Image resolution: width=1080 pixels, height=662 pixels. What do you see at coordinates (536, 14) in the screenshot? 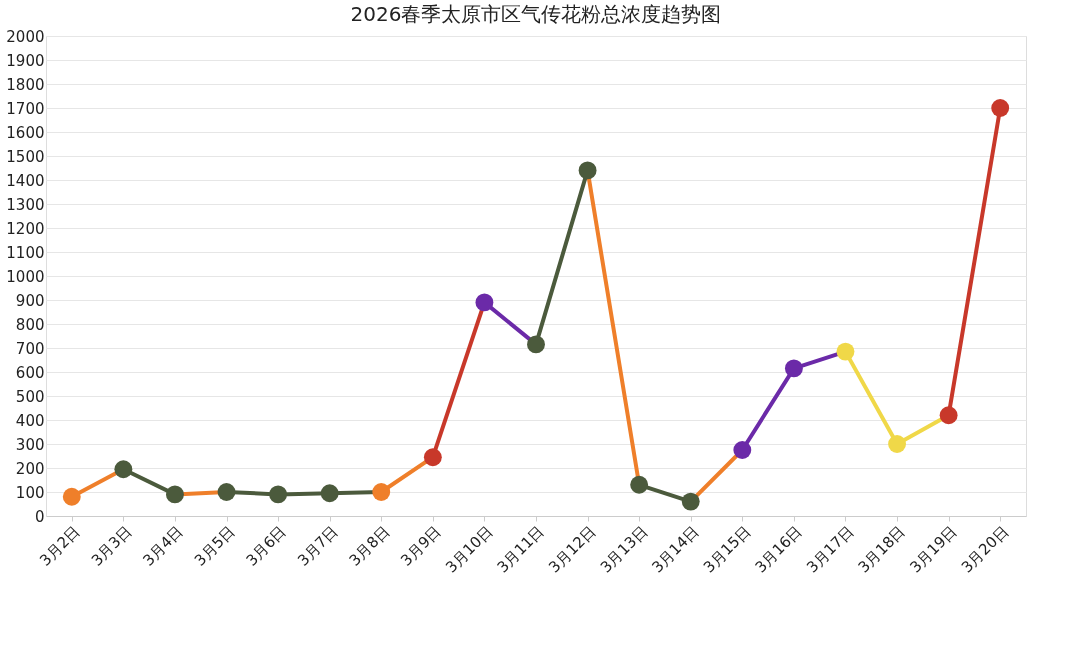
I see `chart-title: 2026春季太原市区气传花粉总浓度趋势图` at bounding box center [536, 14].